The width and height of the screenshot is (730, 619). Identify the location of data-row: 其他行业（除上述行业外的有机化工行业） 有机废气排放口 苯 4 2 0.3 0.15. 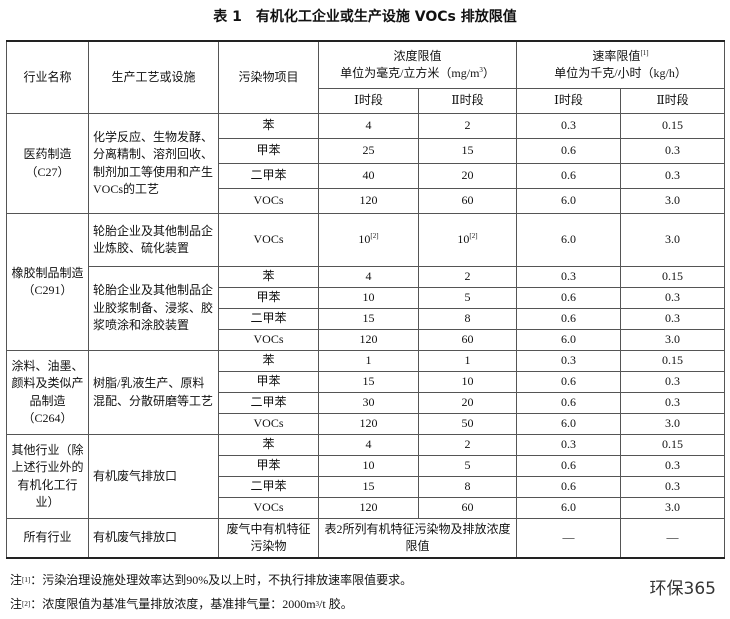
(366, 476).